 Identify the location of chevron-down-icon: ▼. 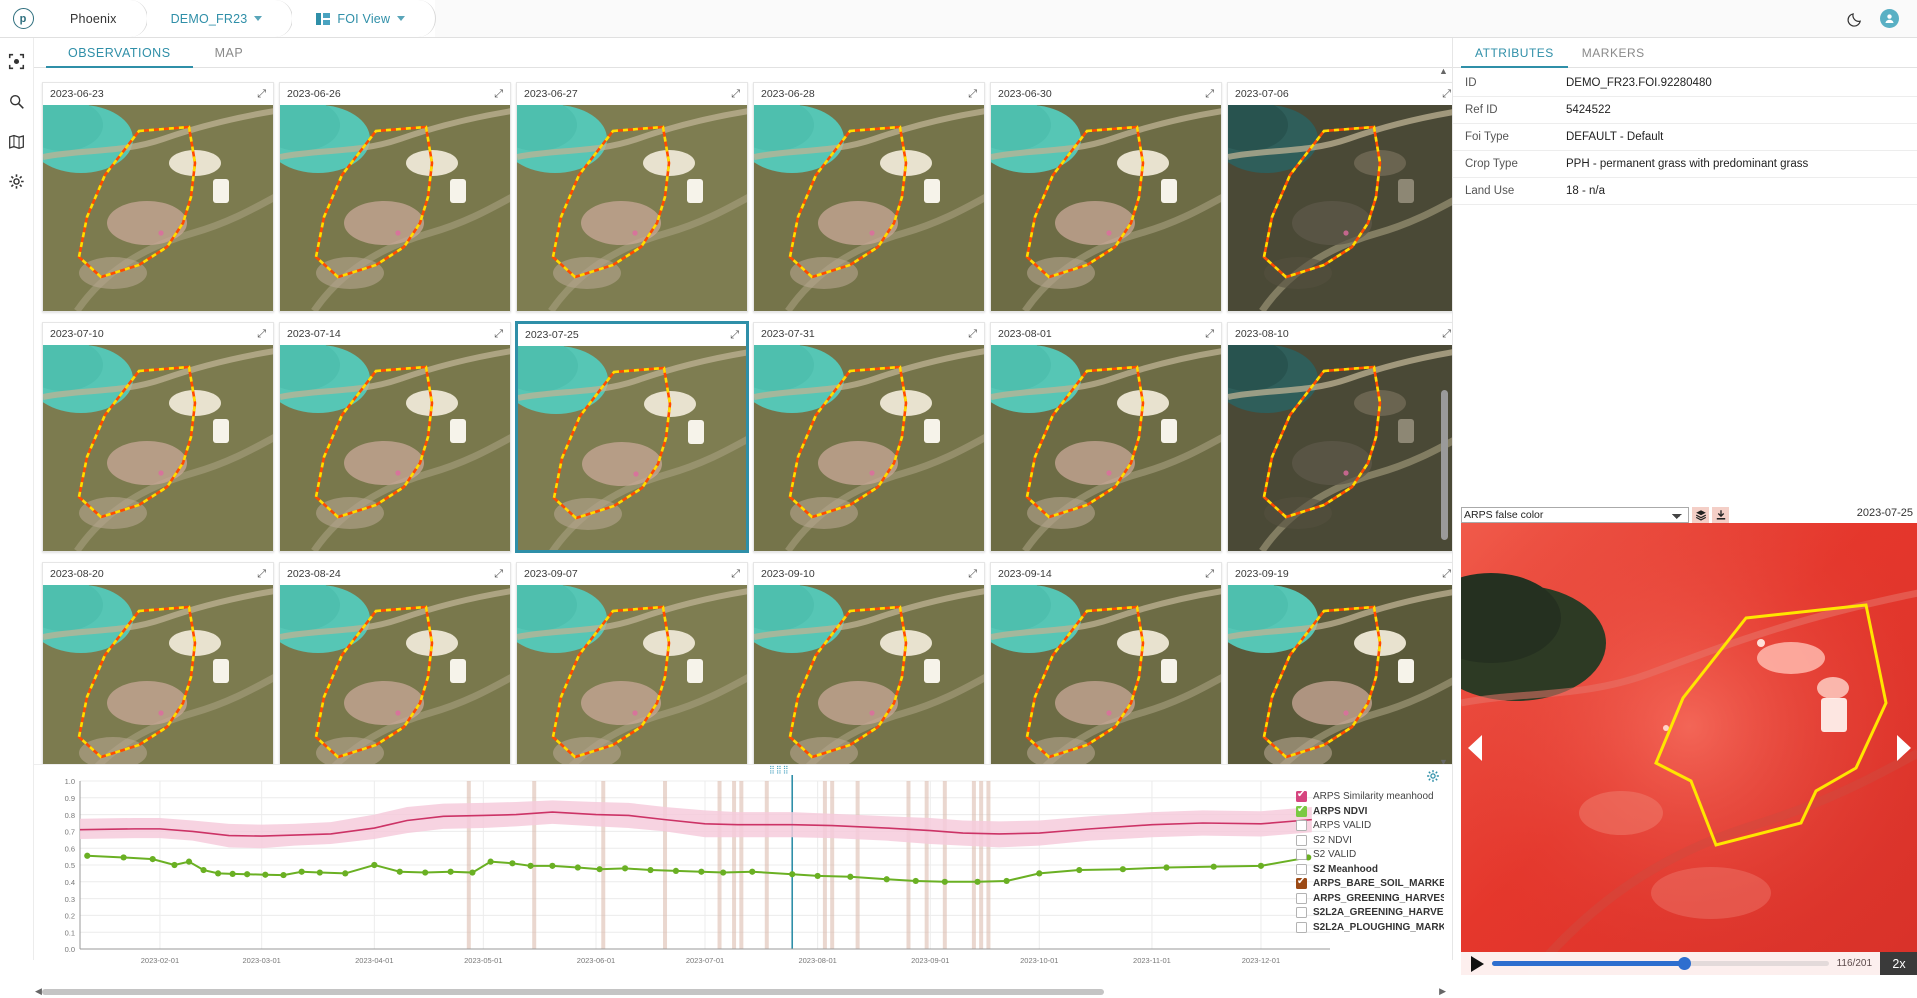
(1443, 760).